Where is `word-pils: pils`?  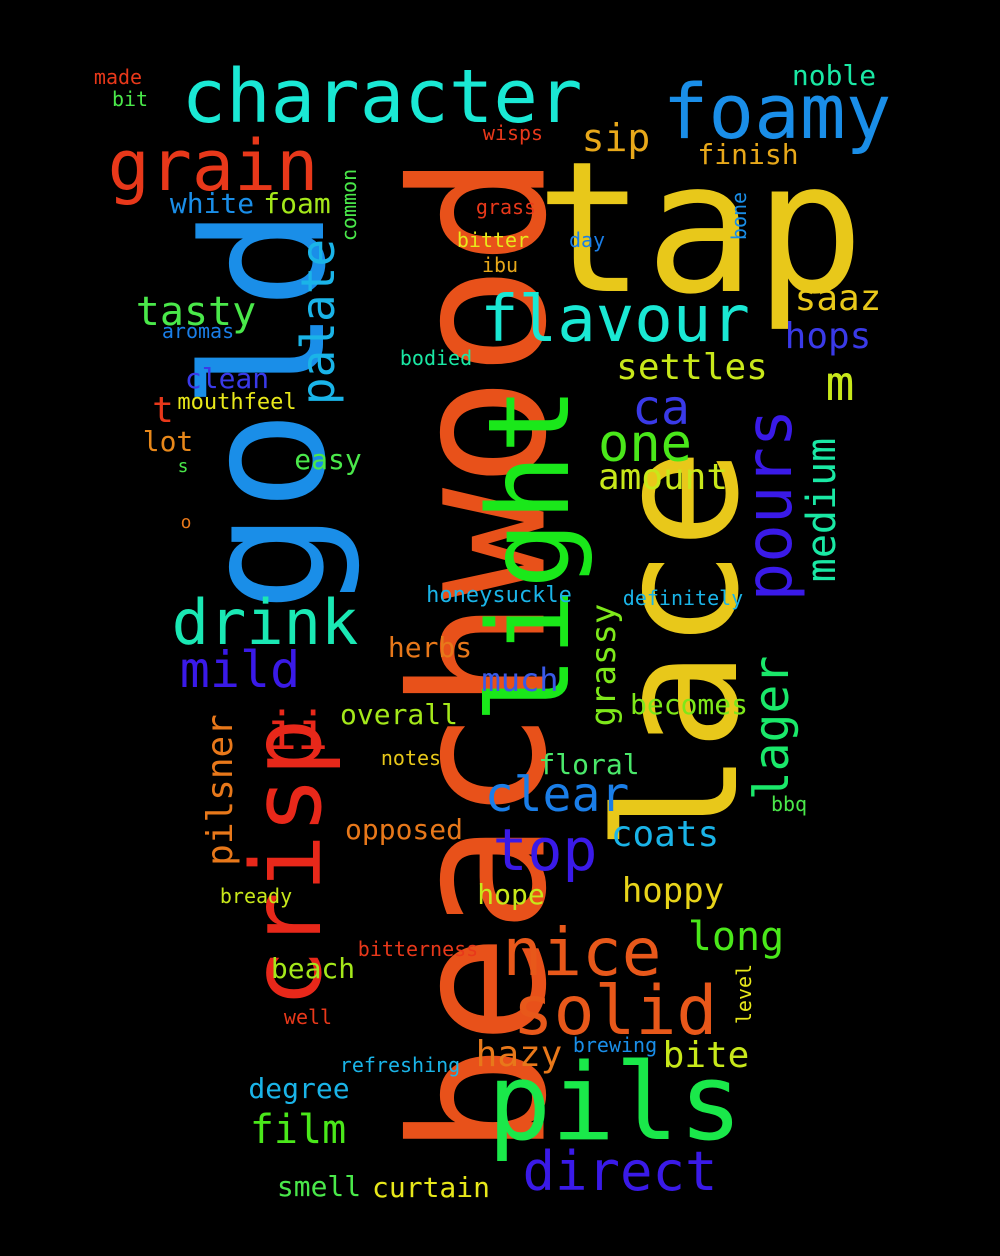 word-pils: pils is located at coordinates (615, 1102).